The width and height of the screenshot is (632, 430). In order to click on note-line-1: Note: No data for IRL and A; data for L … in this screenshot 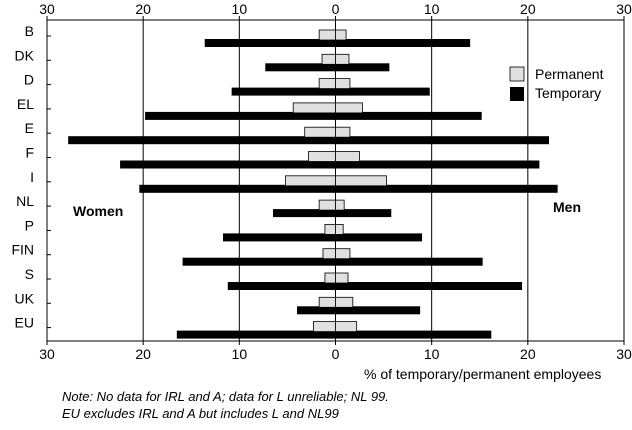, I will do `click(225, 396)`.